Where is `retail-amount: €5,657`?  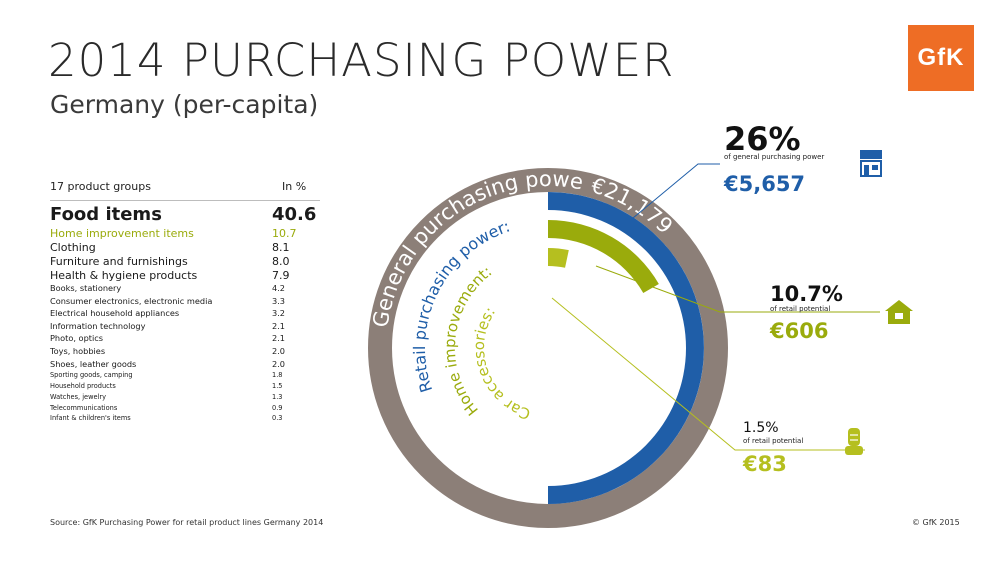
retail-amount: €5,657 is located at coordinates (764, 184).